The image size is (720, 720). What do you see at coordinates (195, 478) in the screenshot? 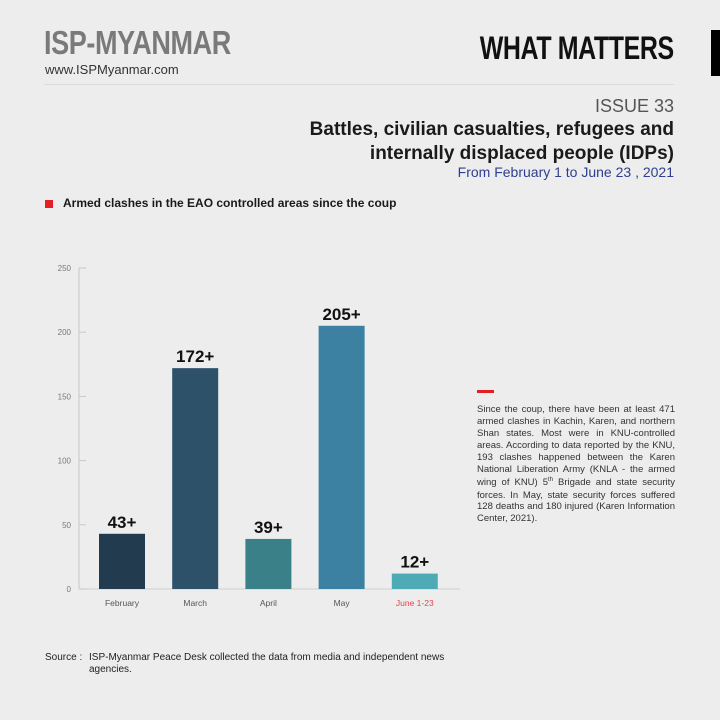
I see `bar-march` at bounding box center [195, 478].